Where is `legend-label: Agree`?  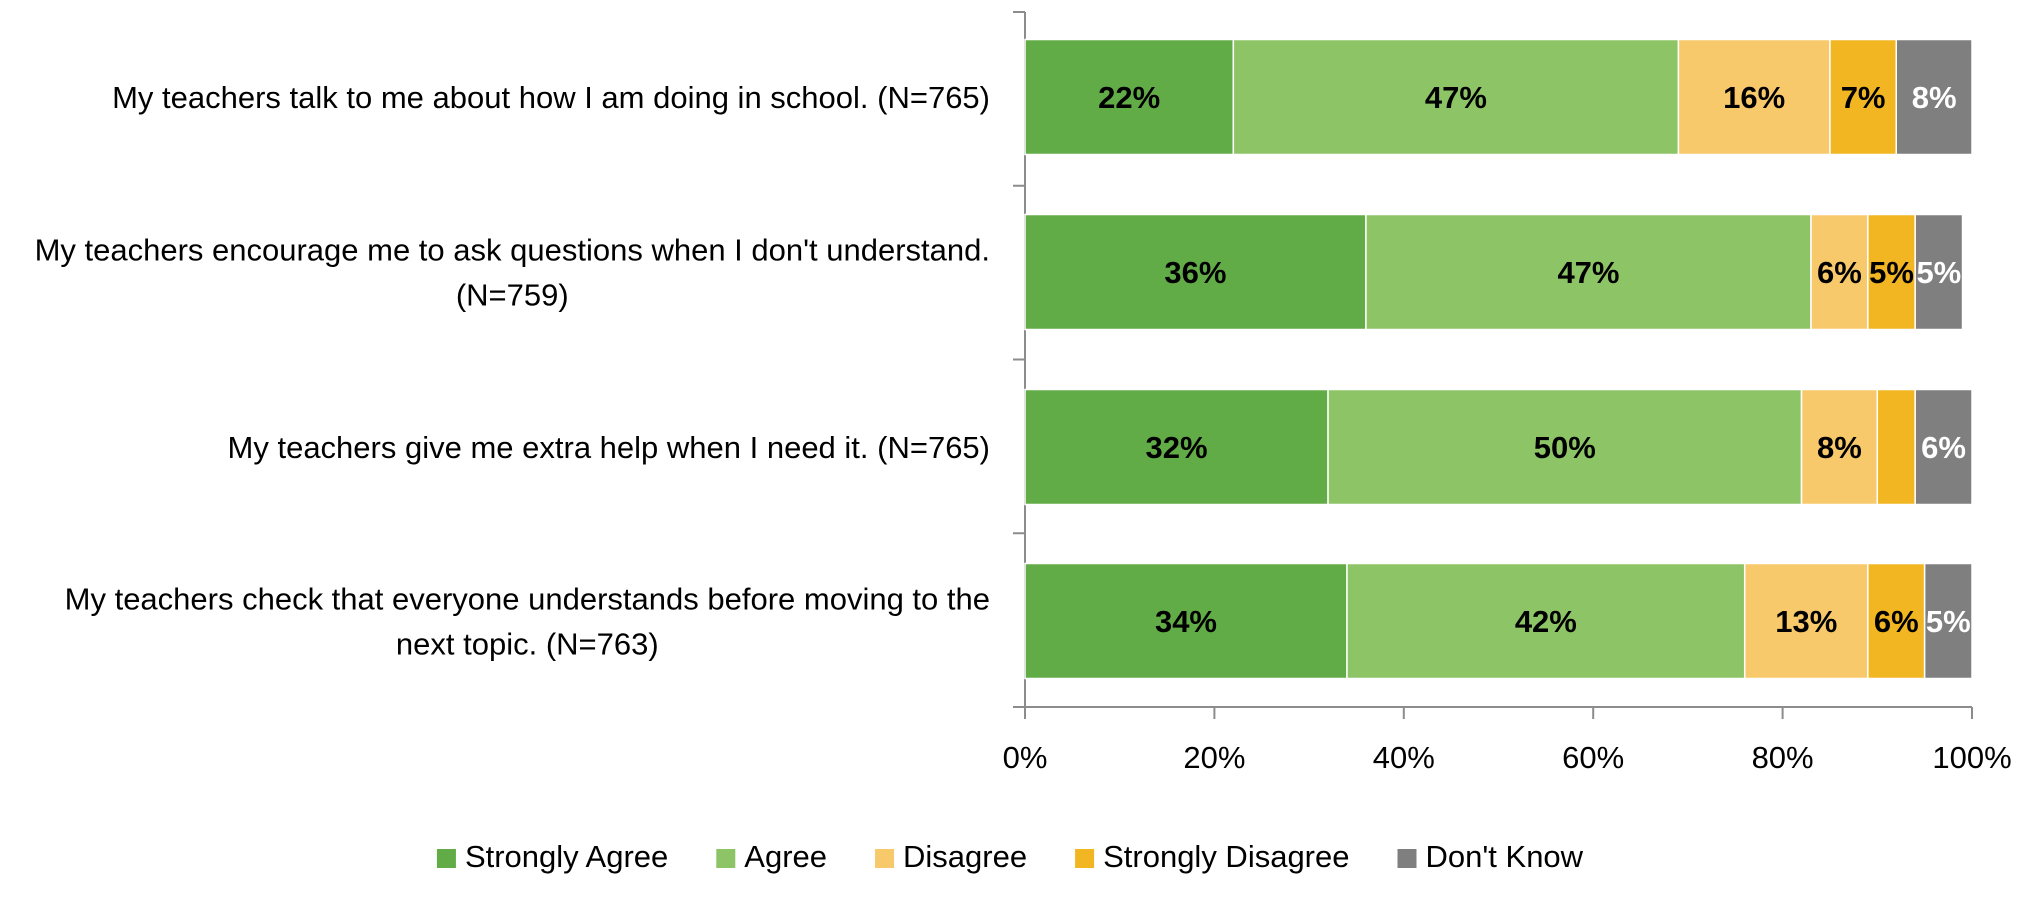 legend-label: Agree is located at coordinates (785, 856).